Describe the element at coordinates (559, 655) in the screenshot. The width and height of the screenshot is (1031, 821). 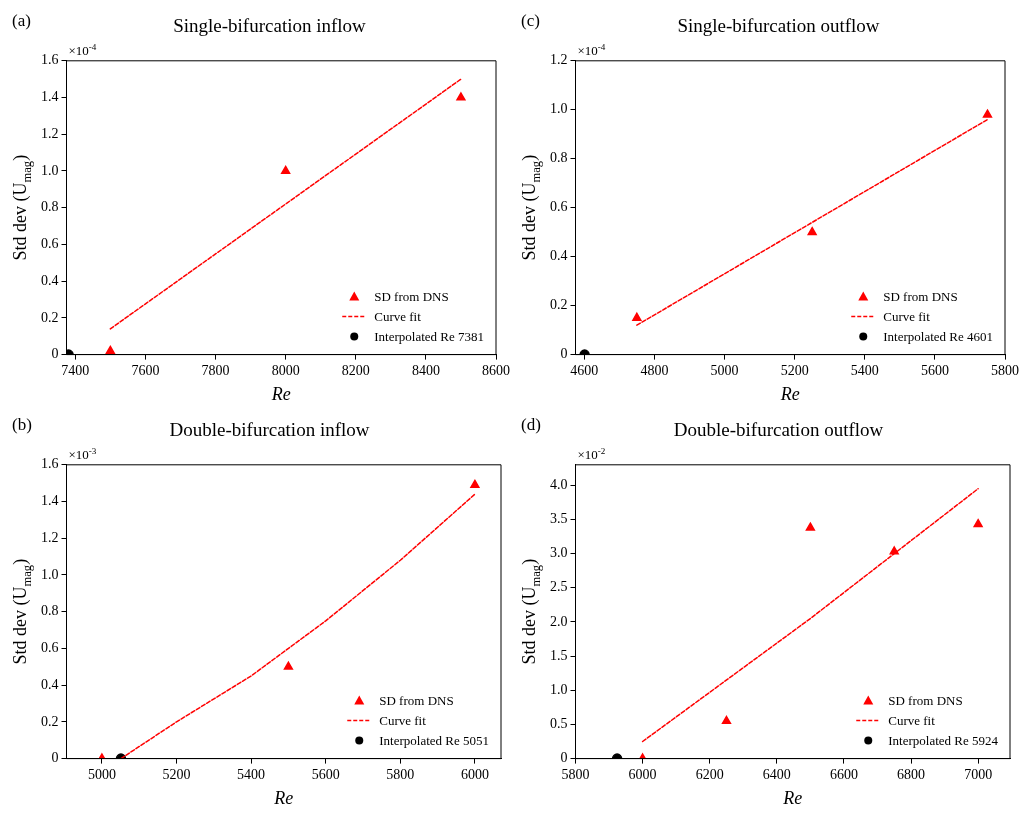
I see `y-tick-label: 1.5` at that location.